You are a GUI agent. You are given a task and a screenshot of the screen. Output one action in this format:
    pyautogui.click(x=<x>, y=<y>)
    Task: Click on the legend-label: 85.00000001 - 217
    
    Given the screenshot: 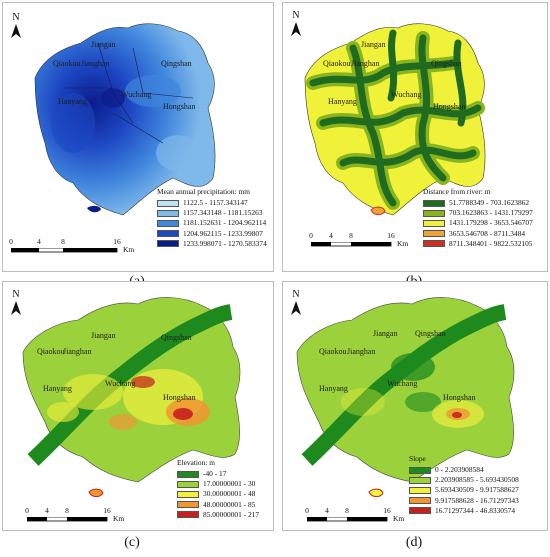 What is the action you would take?
    pyautogui.click(x=231, y=514)
    